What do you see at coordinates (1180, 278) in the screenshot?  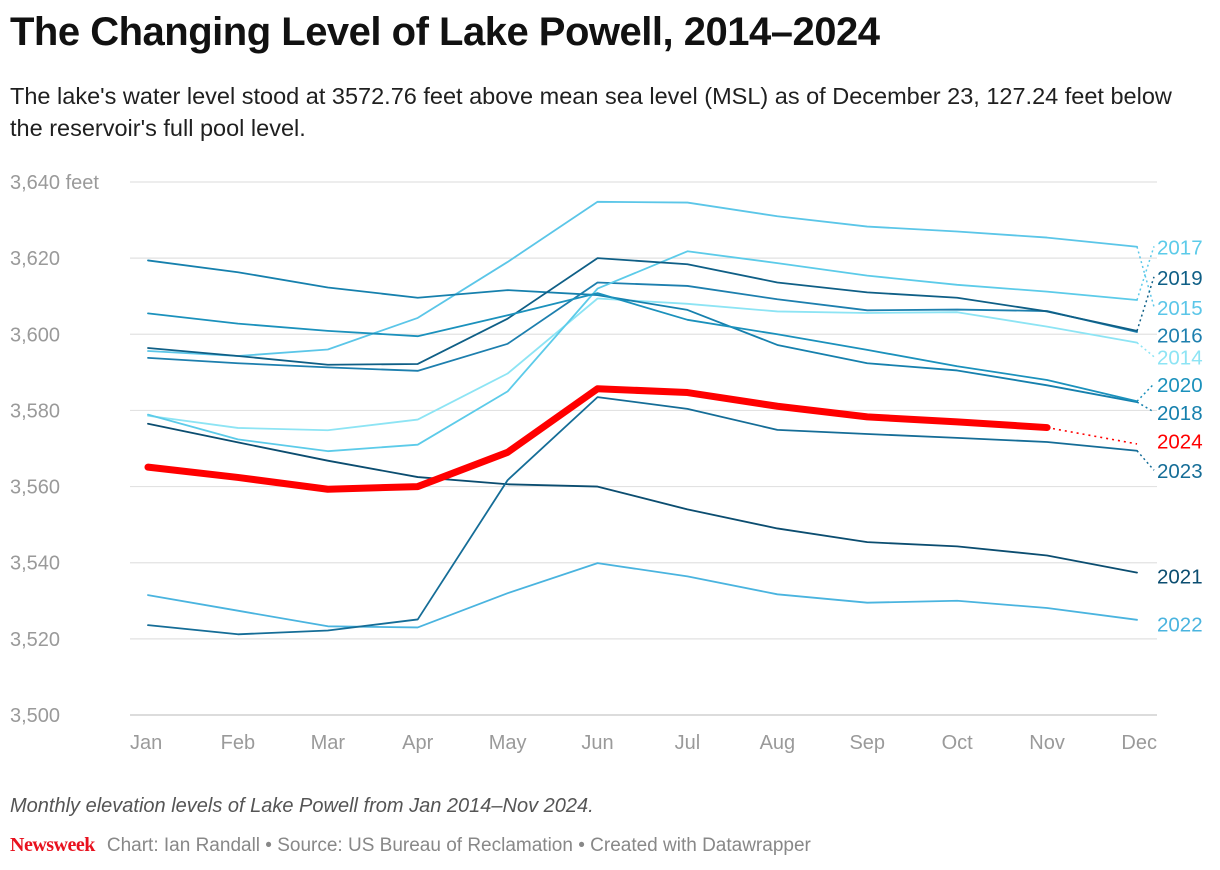 I see `series-label-2019: 2019` at bounding box center [1180, 278].